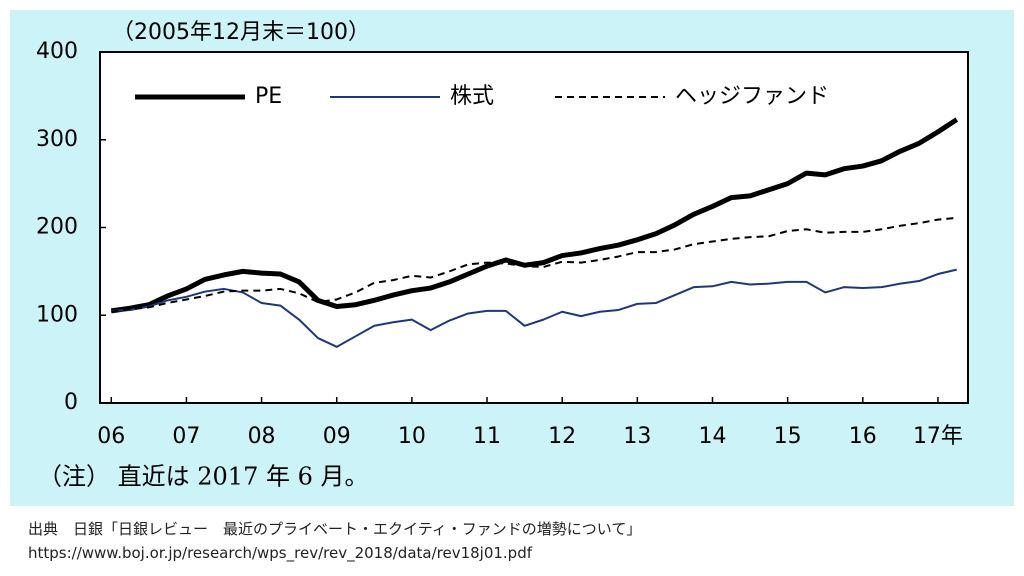 The image size is (1024, 576). Describe the element at coordinates (752, 96) in the screenshot. I see `legend-label: ヘッジファンド` at that location.